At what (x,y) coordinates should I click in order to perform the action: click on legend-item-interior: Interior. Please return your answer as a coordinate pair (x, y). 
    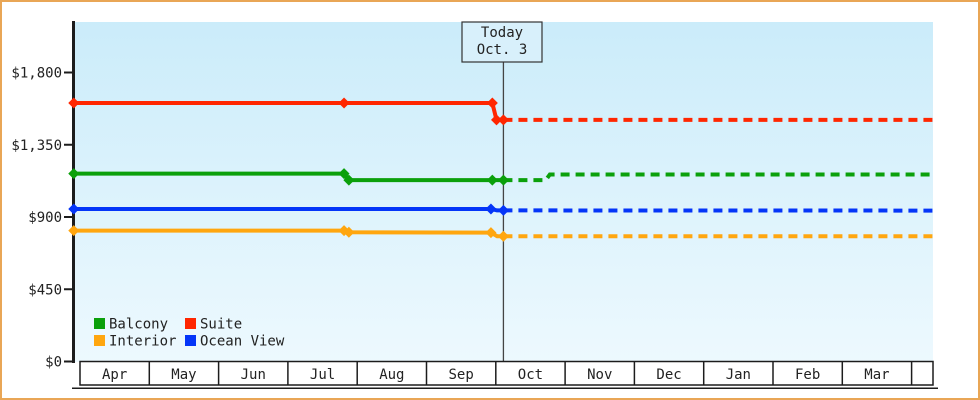
    Looking at the image, I should click on (135, 342).